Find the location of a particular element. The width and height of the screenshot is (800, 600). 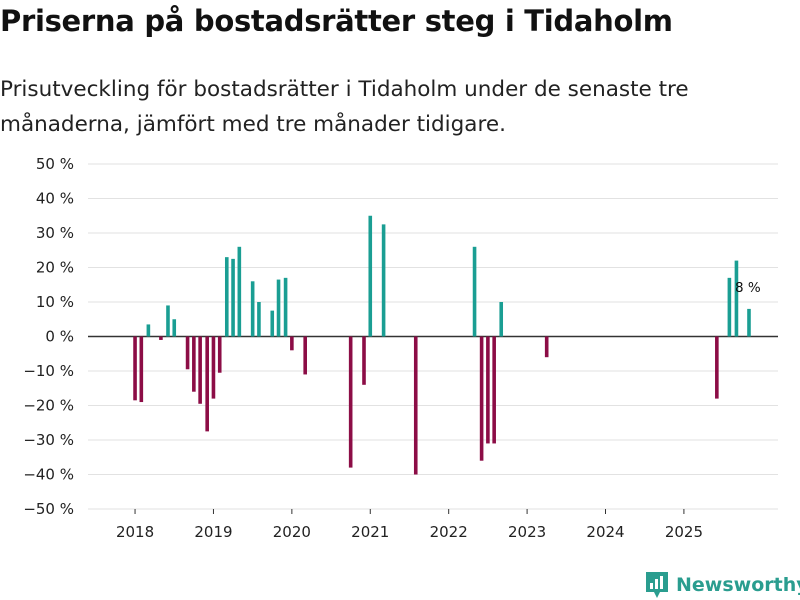

y-tick-label: −40 % is located at coordinates (48, 475).